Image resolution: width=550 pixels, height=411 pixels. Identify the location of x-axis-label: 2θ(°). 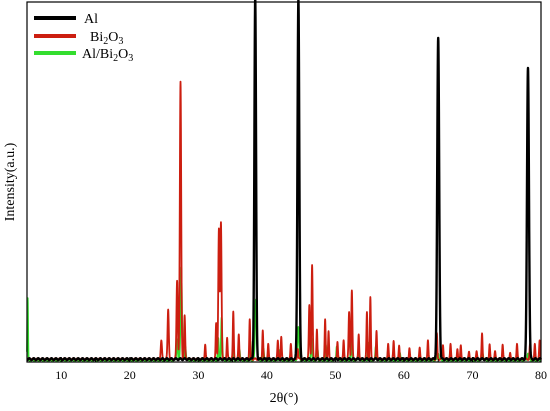
(284, 398).